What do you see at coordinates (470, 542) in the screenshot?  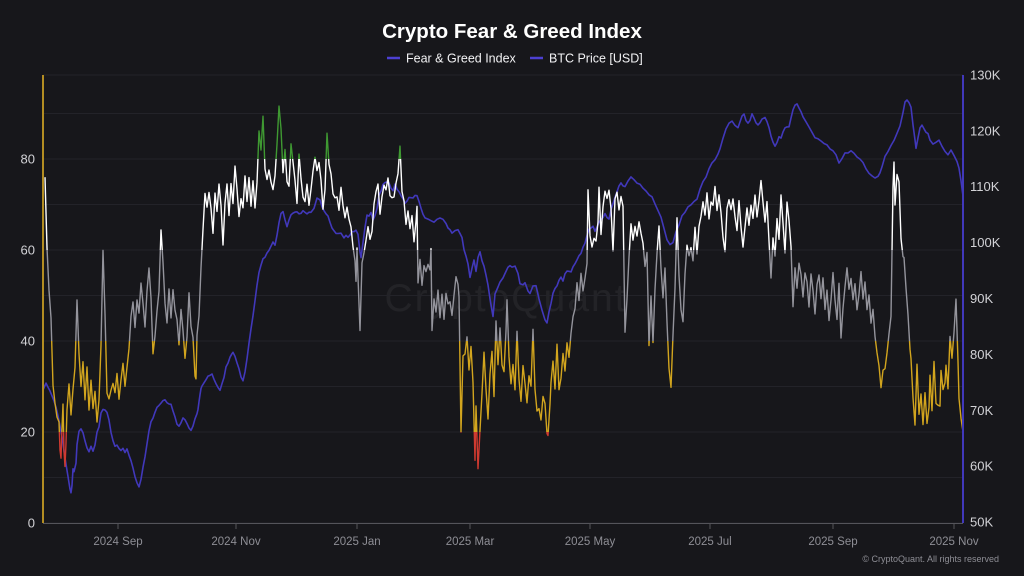 I see `svg-text: 2025 Mar` at bounding box center [470, 542].